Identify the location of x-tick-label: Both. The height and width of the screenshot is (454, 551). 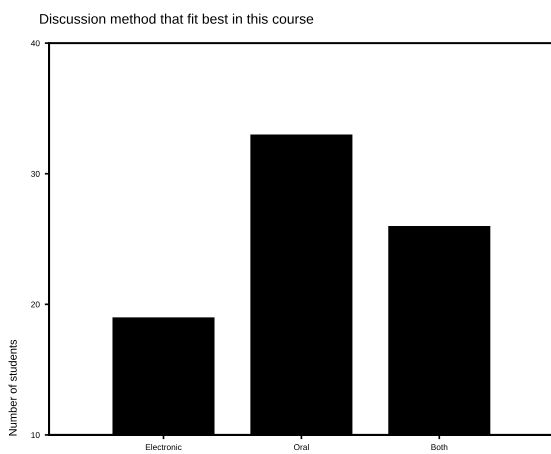
(439, 447).